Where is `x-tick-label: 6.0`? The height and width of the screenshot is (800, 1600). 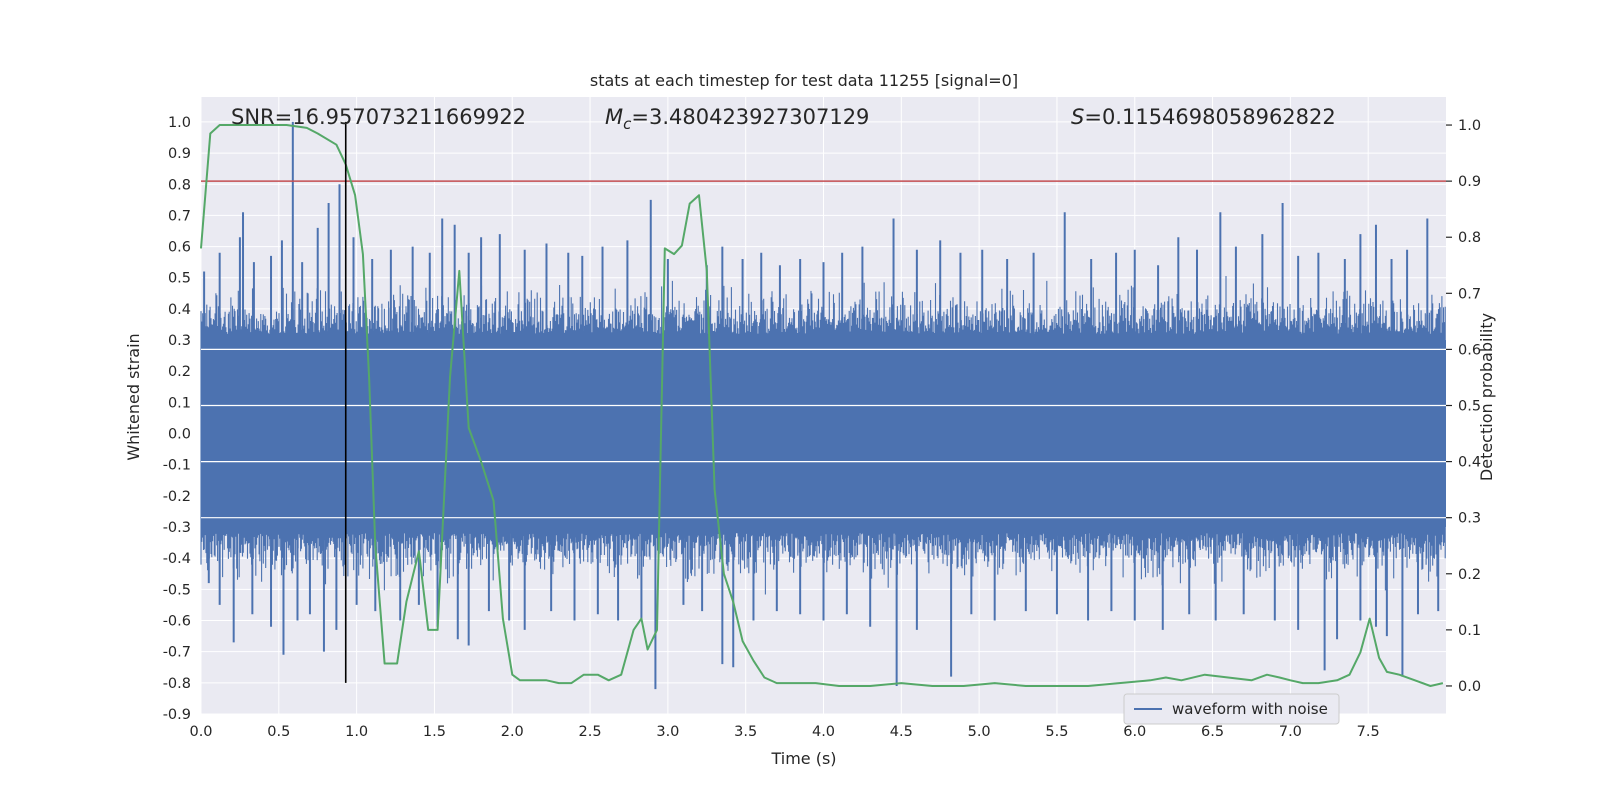 x-tick-label: 6.0 is located at coordinates (1134, 732).